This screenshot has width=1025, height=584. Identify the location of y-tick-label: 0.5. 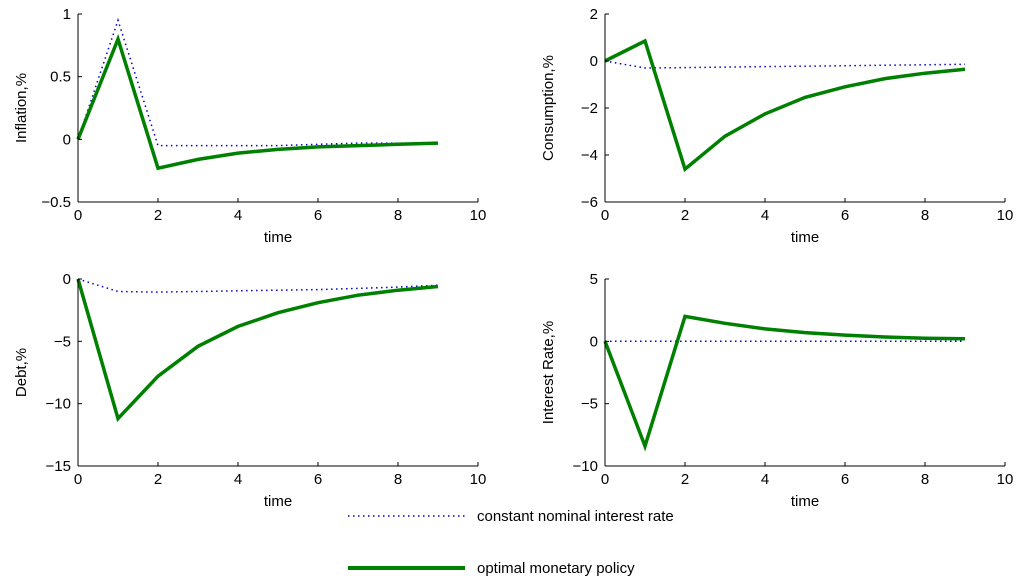
(60, 77).